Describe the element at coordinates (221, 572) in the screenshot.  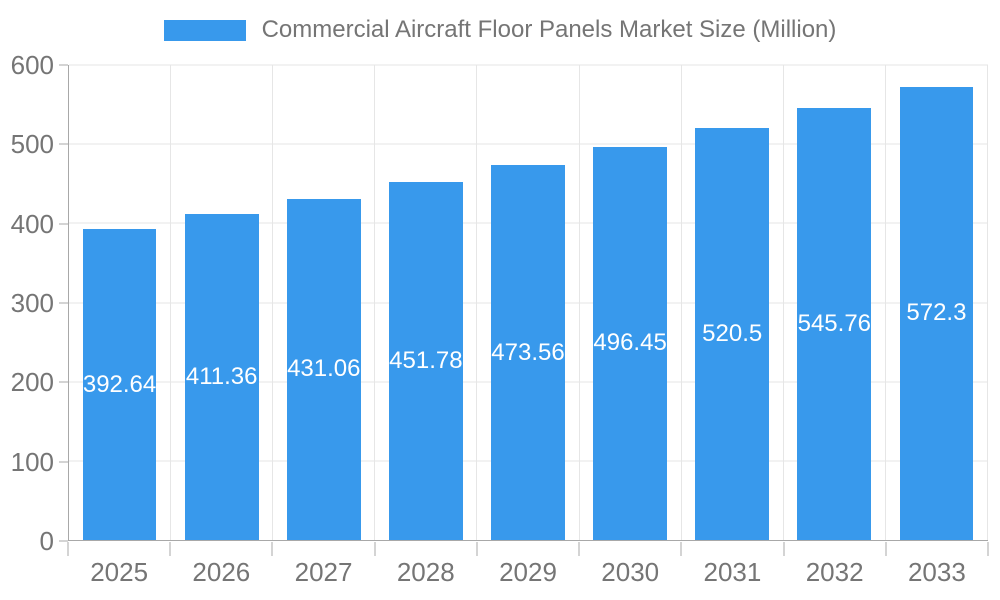
I see `x-axis-label-2026: 2026` at that location.